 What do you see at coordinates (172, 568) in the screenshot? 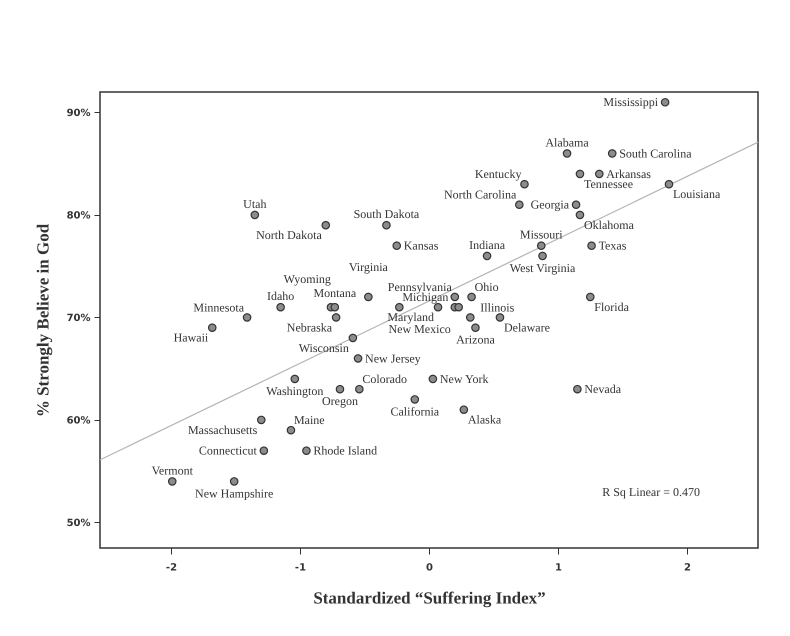
I see `x-tick-label: -2` at bounding box center [172, 568].